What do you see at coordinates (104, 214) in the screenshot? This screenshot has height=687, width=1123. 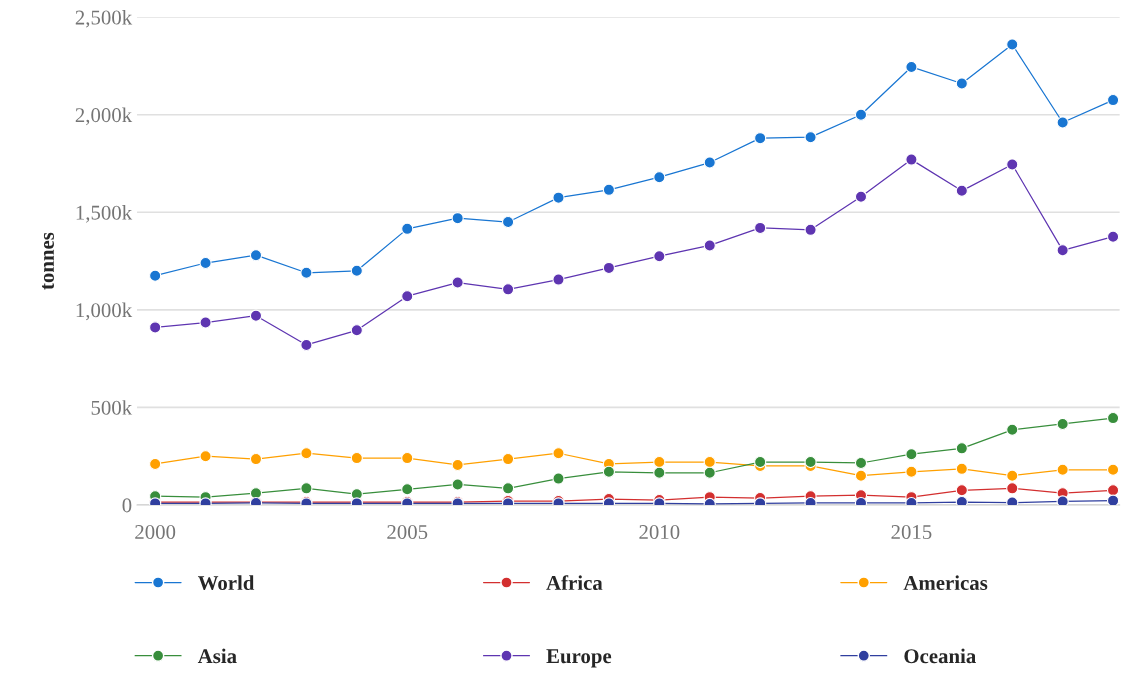 I see `y-tick-label: 1,500k` at bounding box center [104, 214].